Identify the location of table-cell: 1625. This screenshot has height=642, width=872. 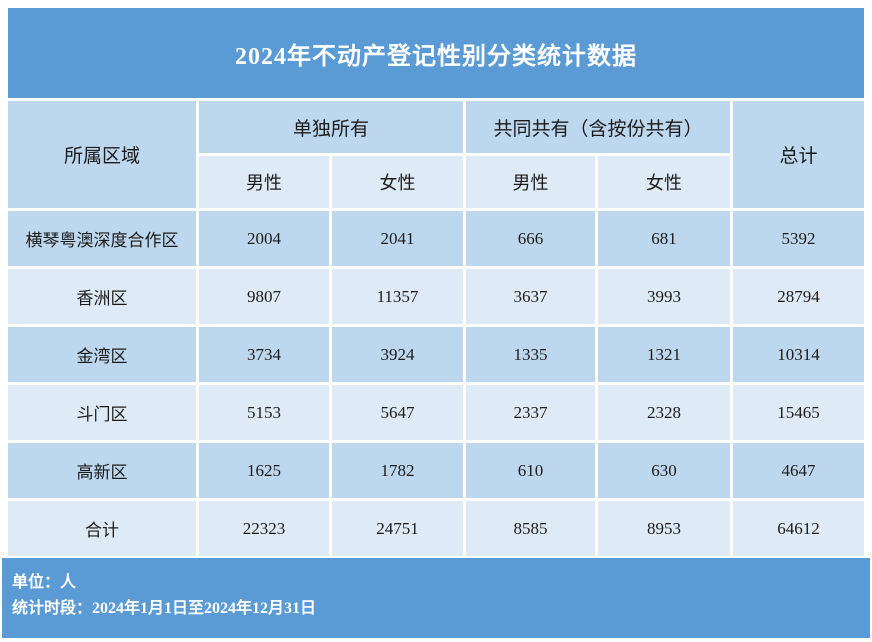
(264, 470).